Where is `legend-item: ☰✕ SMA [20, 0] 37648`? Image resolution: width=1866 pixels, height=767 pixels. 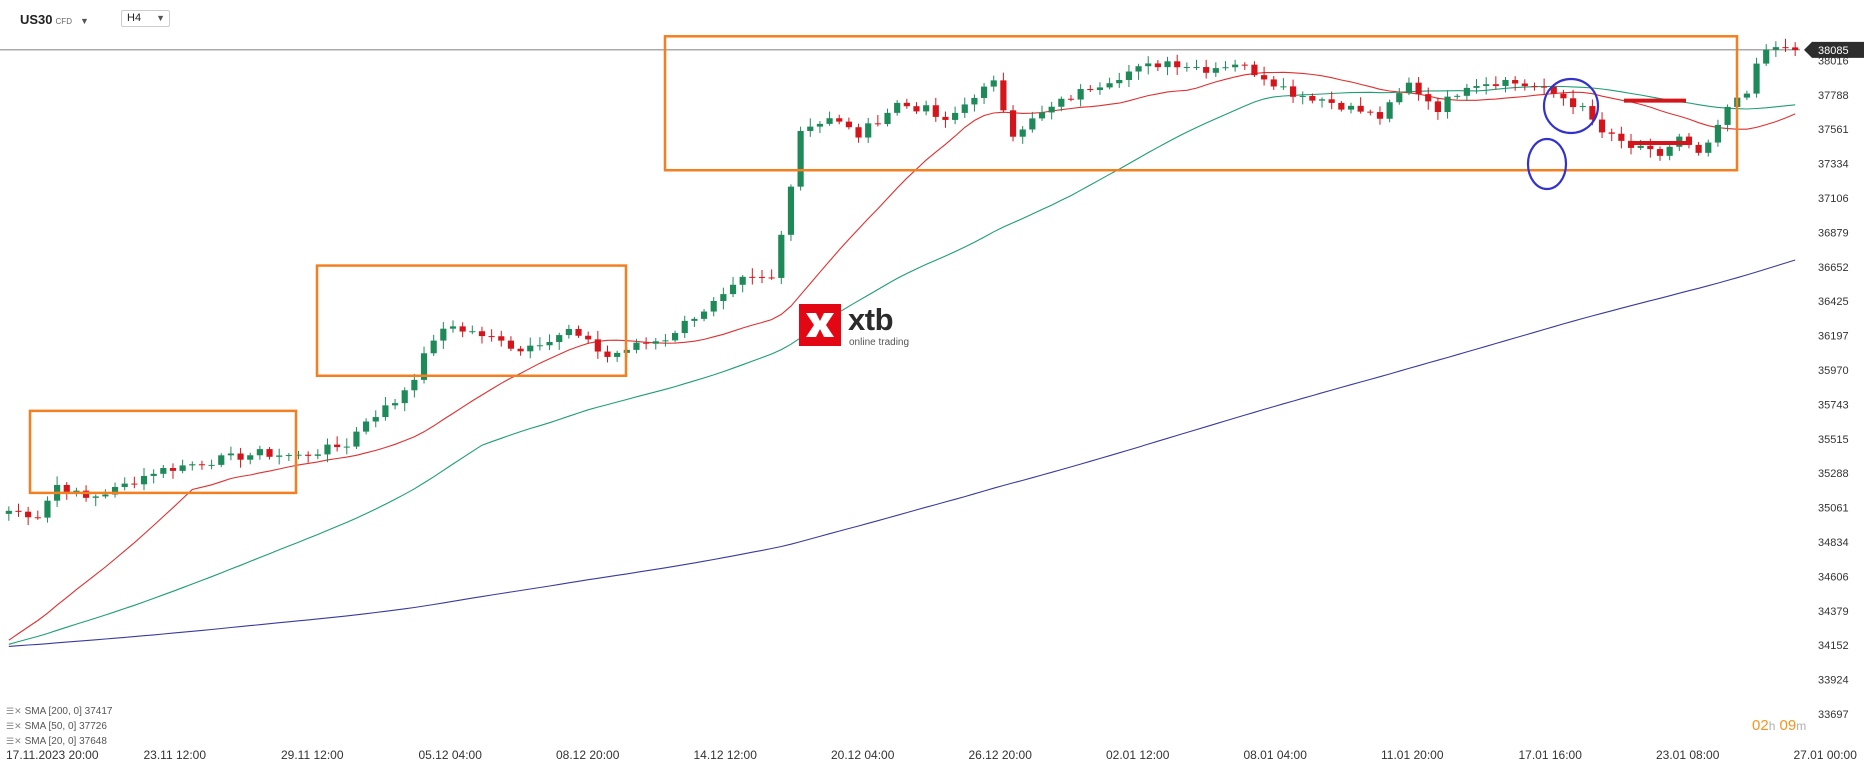
legend-item: ☰✕ SMA [20, 0] 37648 is located at coordinates (59, 741).